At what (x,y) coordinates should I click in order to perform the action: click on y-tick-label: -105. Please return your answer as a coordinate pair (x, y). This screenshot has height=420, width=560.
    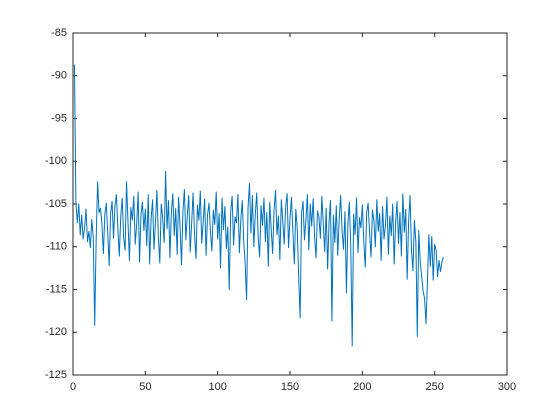
    Looking at the image, I should click on (56, 204).